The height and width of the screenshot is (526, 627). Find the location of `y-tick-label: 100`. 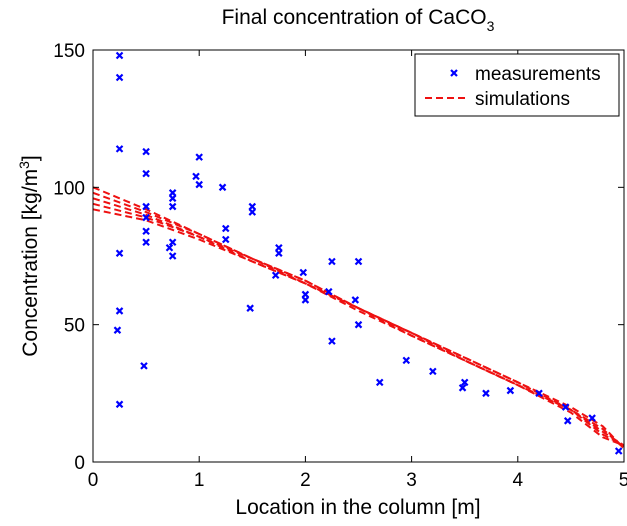

y-tick-label: 100 is located at coordinates (69, 188).